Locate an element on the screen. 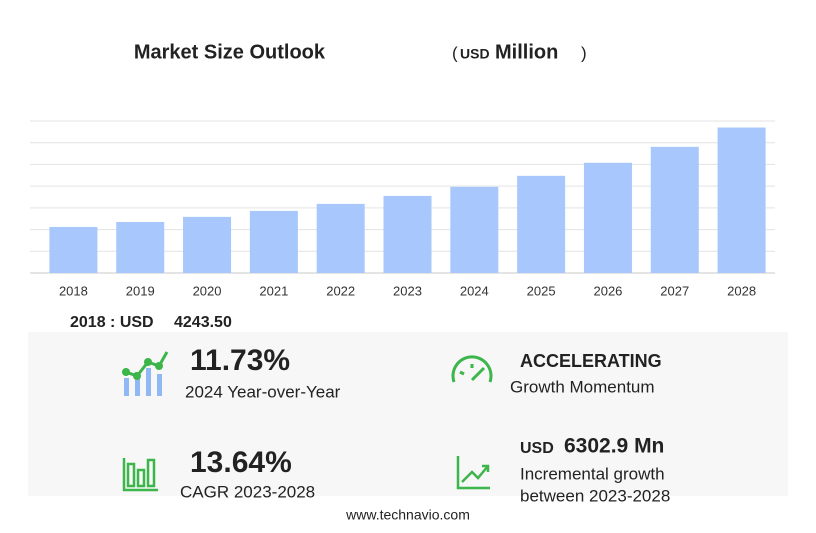  base-value: 4243.50 is located at coordinates (203, 322).